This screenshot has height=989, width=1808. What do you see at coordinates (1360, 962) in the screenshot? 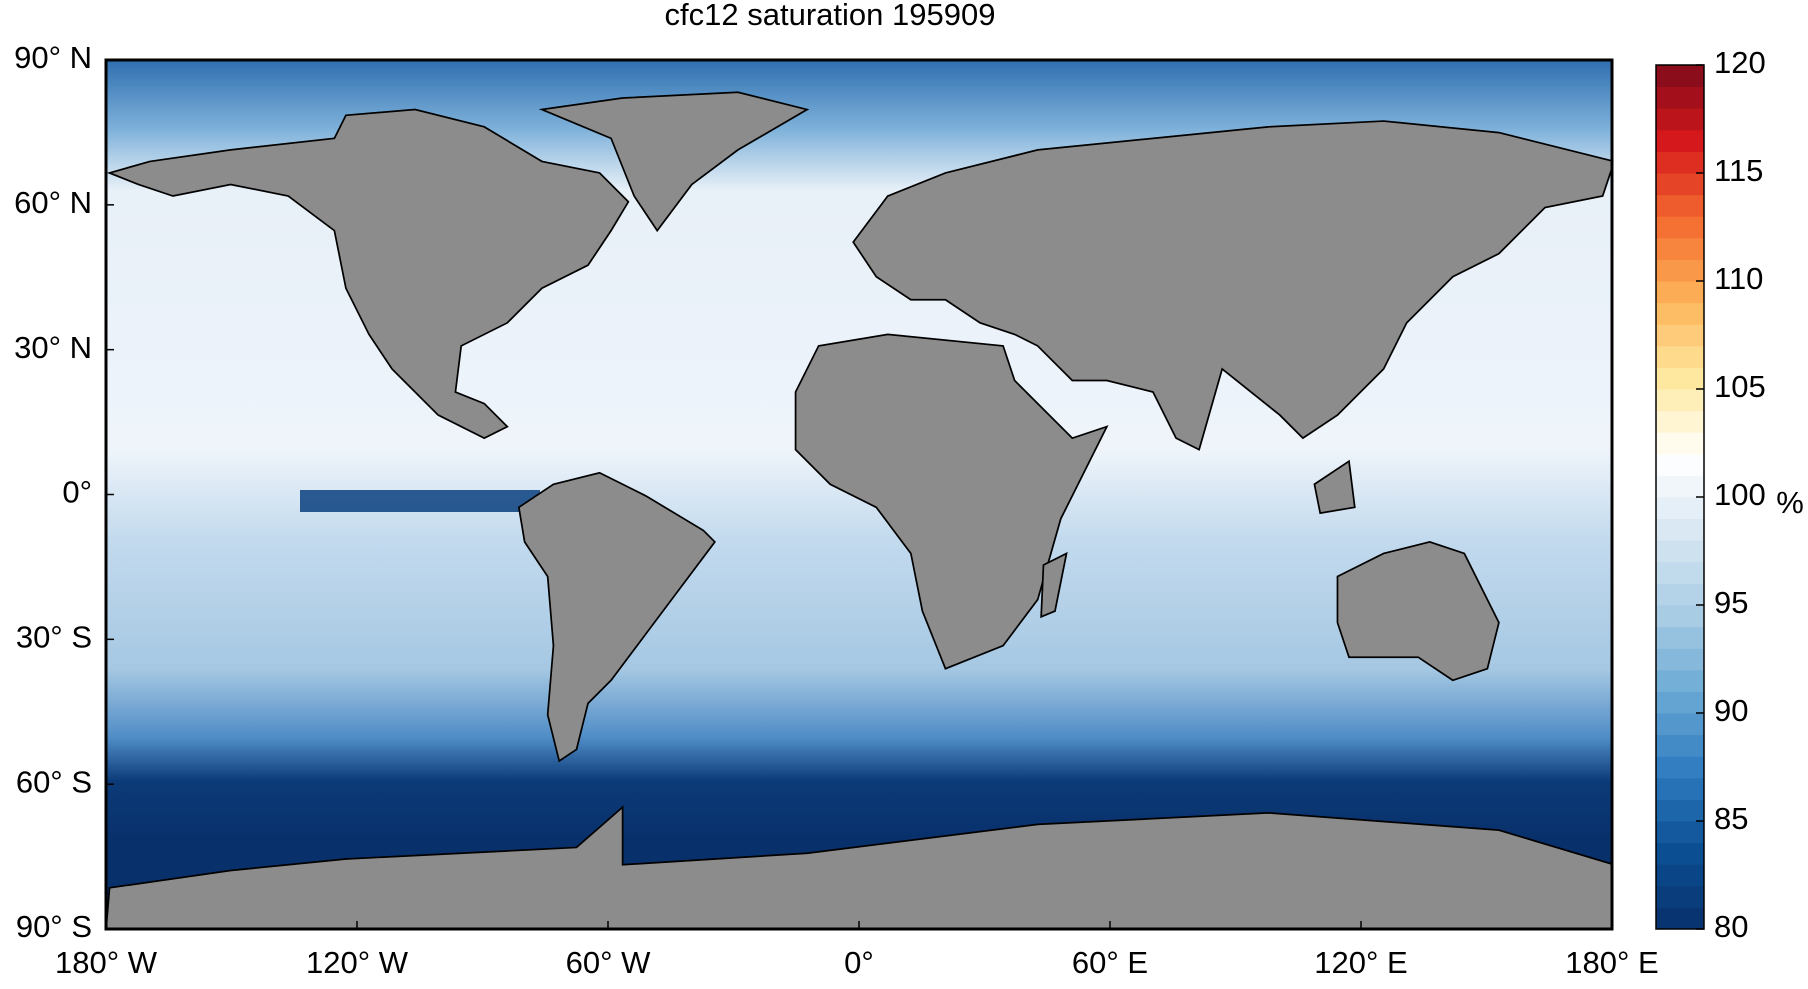
I see `x-tick-label: 120° E` at bounding box center [1360, 962].